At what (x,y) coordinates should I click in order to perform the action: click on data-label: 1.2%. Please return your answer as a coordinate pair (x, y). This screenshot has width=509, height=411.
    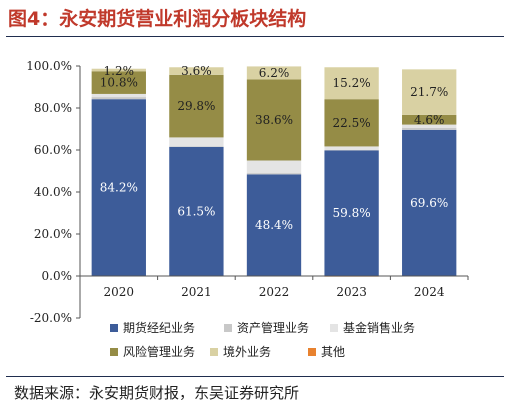
    Looking at the image, I should click on (119, 71).